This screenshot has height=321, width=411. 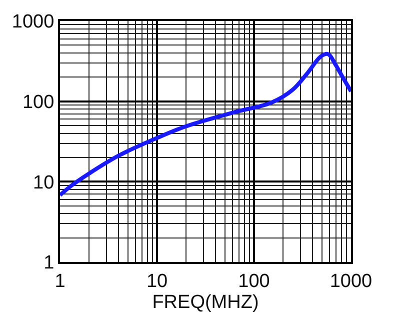 What do you see at coordinates (49, 263) in the screenshot?
I see `y-tick-label: 1` at bounding box center [49, 263].